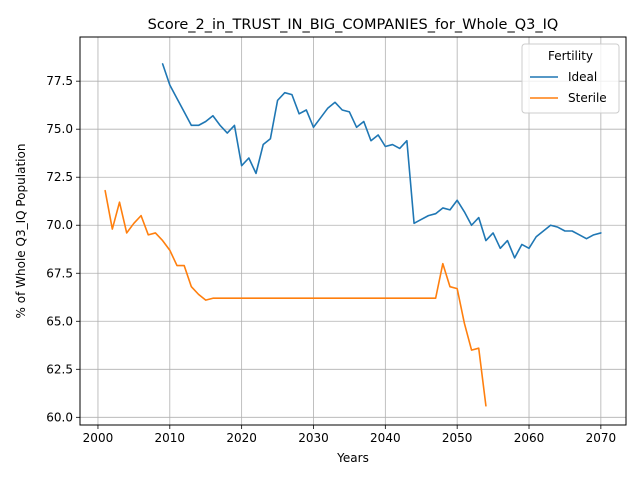 The width and height of the screenshot is (640, 480). I want to click on x-tick-label: 2030, so click(313, 438).